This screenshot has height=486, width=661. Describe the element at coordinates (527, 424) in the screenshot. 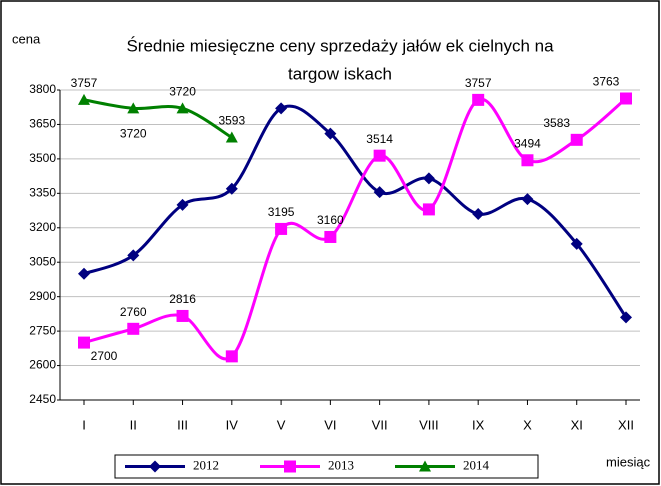

I see `x-tick-label: X` at that location.